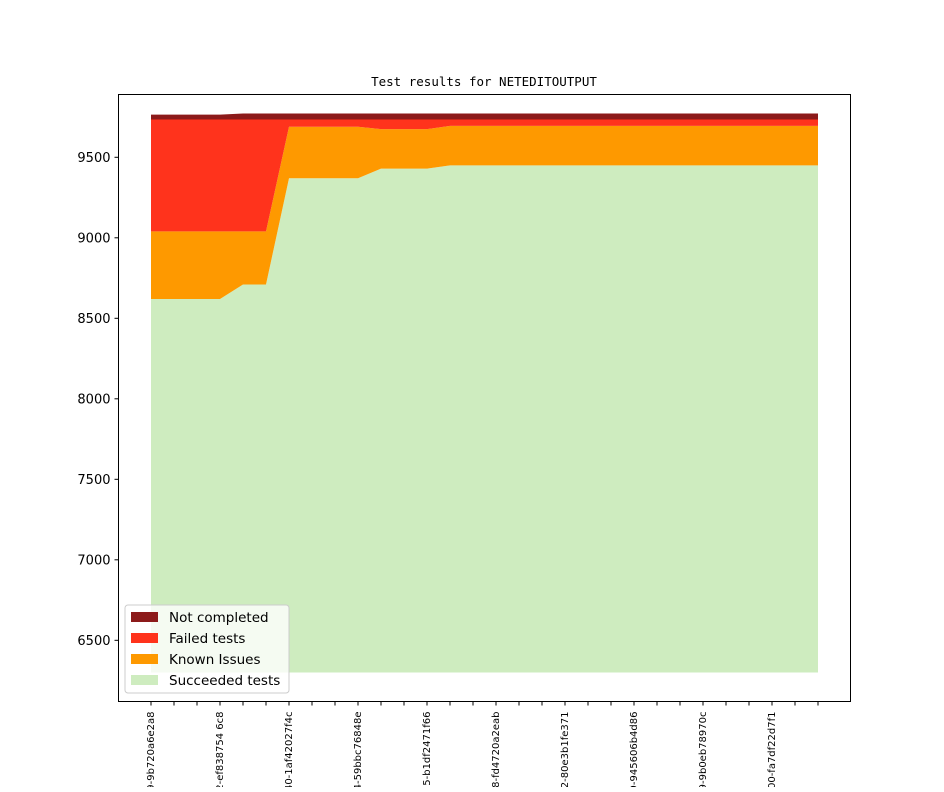  What do you see at coordinates (219, 618) in the screenshot?
I see `legend-label-not-completed: Not completed` at bounding box center [219, 618].